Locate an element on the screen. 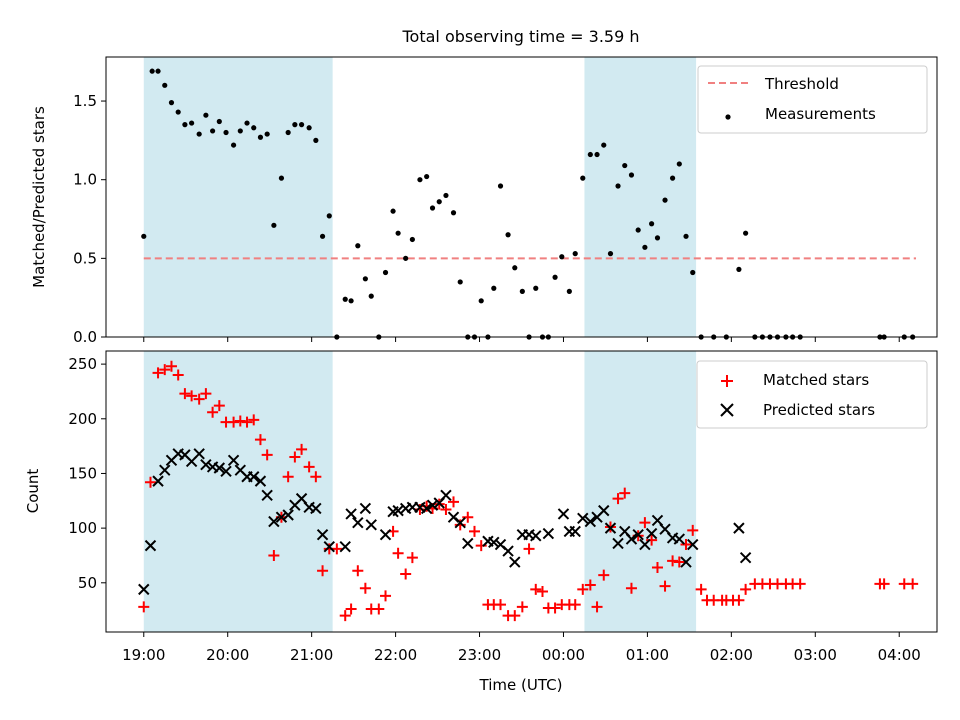  top-legend: Threshold Measurements is located at coordinates (812, 99).